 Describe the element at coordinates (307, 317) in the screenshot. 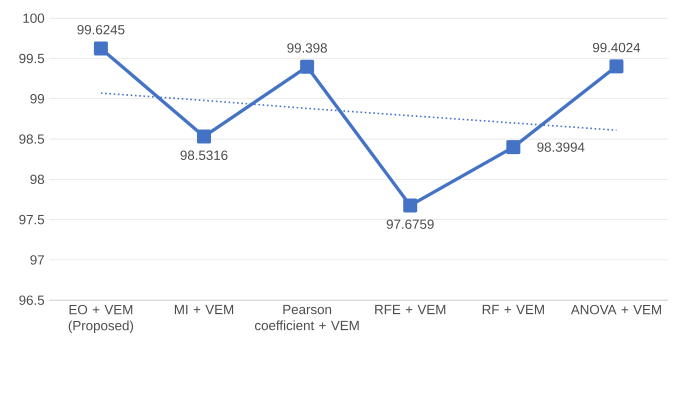

I see `x-tick-label: Pearson coefficient + VEM` at that location.